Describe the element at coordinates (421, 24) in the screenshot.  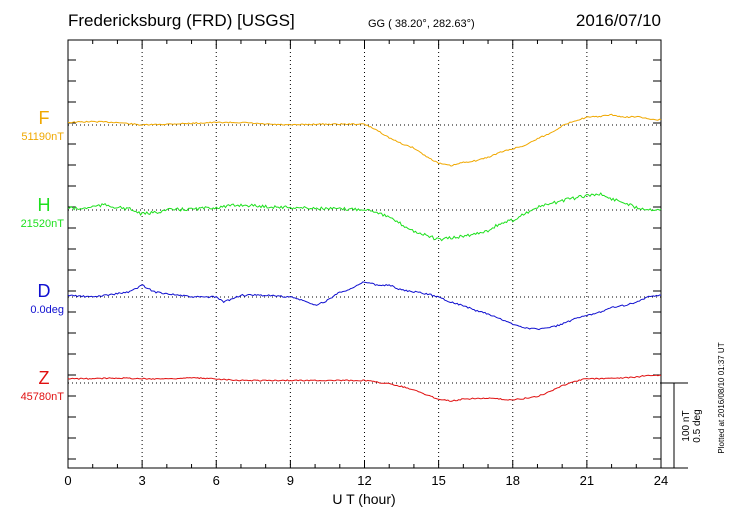
I see `coordinates-label: GG ( 38.20°, 282.63°)` at that location.